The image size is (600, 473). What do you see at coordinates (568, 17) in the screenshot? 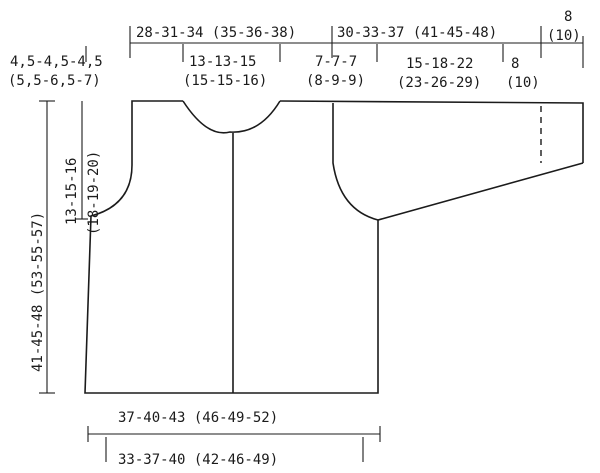
I see `label-cuff-width-a: 8` at bounding box center [568, 17].